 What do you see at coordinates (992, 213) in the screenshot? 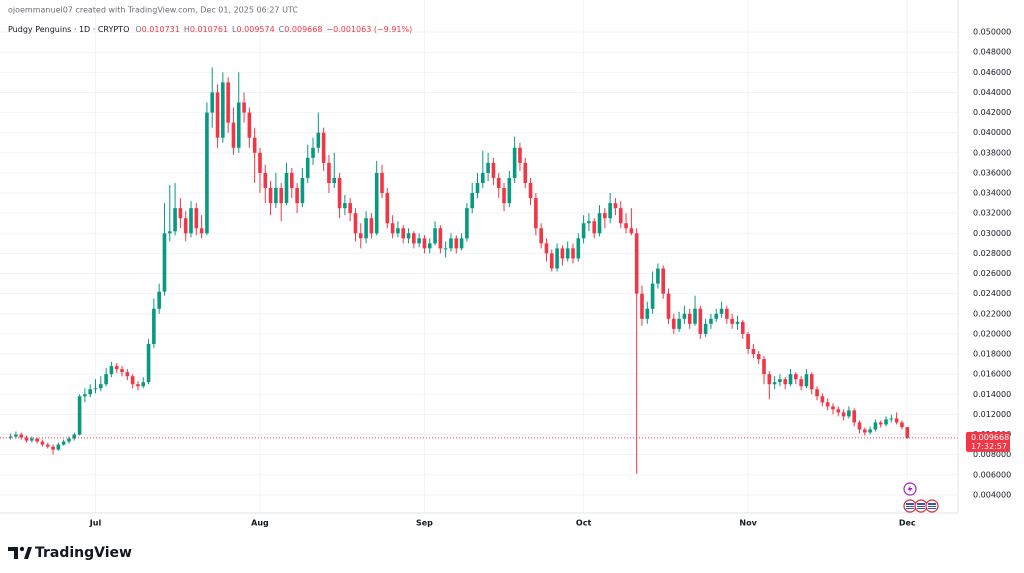
I see `y-tick-label: 0.032000` at bounding box center [992, 213].